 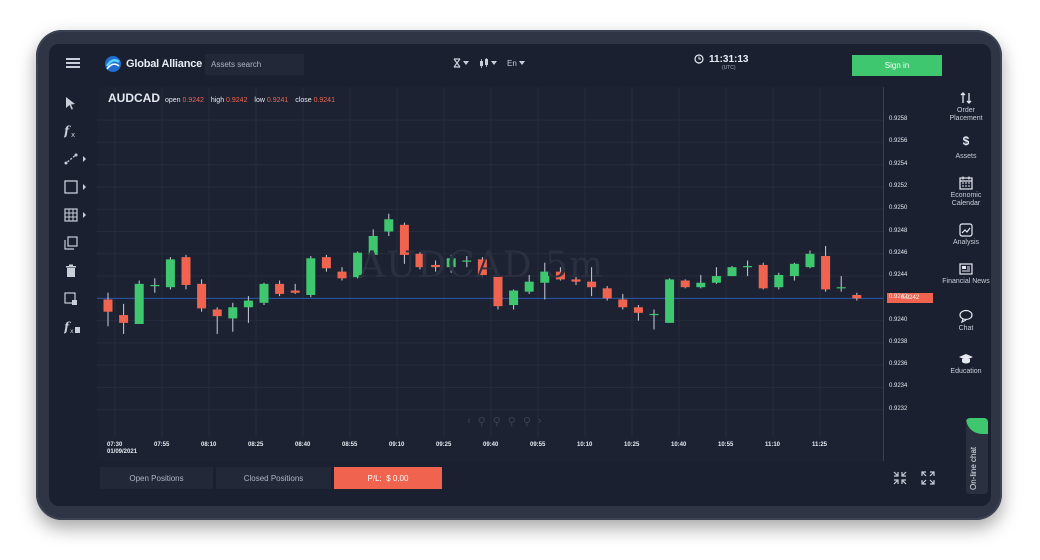 I want to click on profit-loss-value: P/L: $ 0.00, so click(x=388, y=478).